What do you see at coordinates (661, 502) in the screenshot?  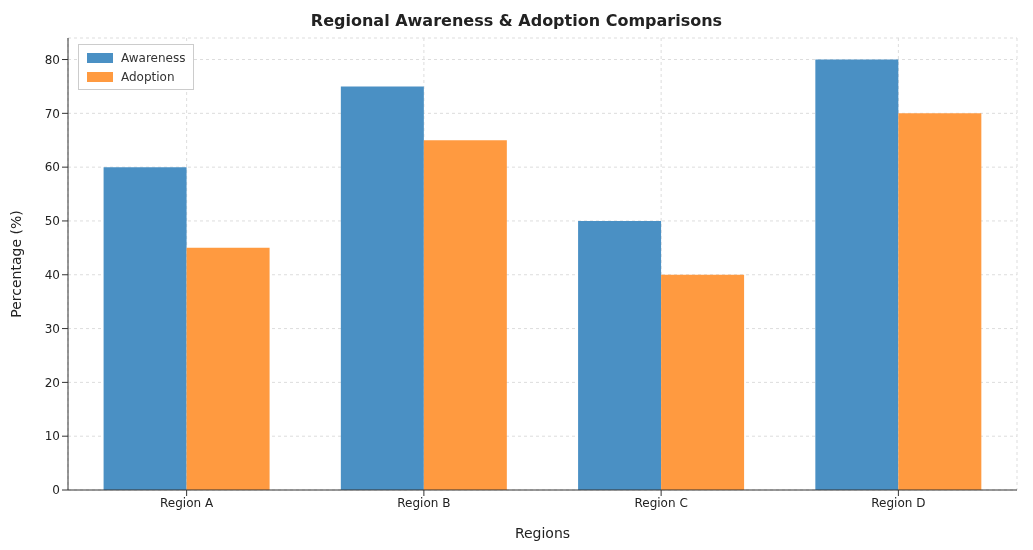 I see `x-tick-label: Region C` at bounding box center [661, 502].